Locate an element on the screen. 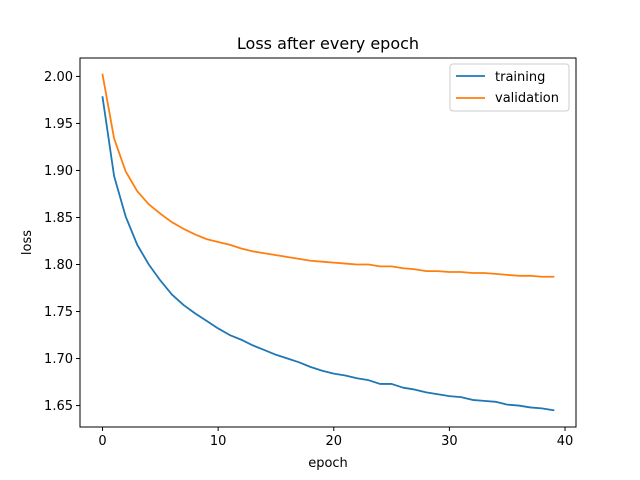 The width and height of the screenshot is (640, 480). x-tick-label: 0 is located at coordinates (102, 441).